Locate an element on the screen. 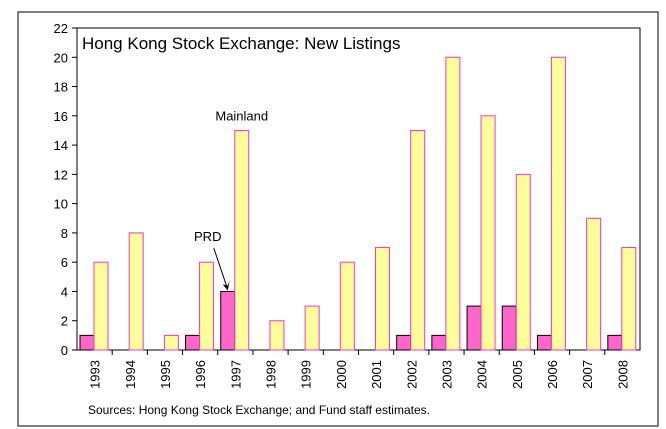  arrow-head is located at coordinates (226, 285).